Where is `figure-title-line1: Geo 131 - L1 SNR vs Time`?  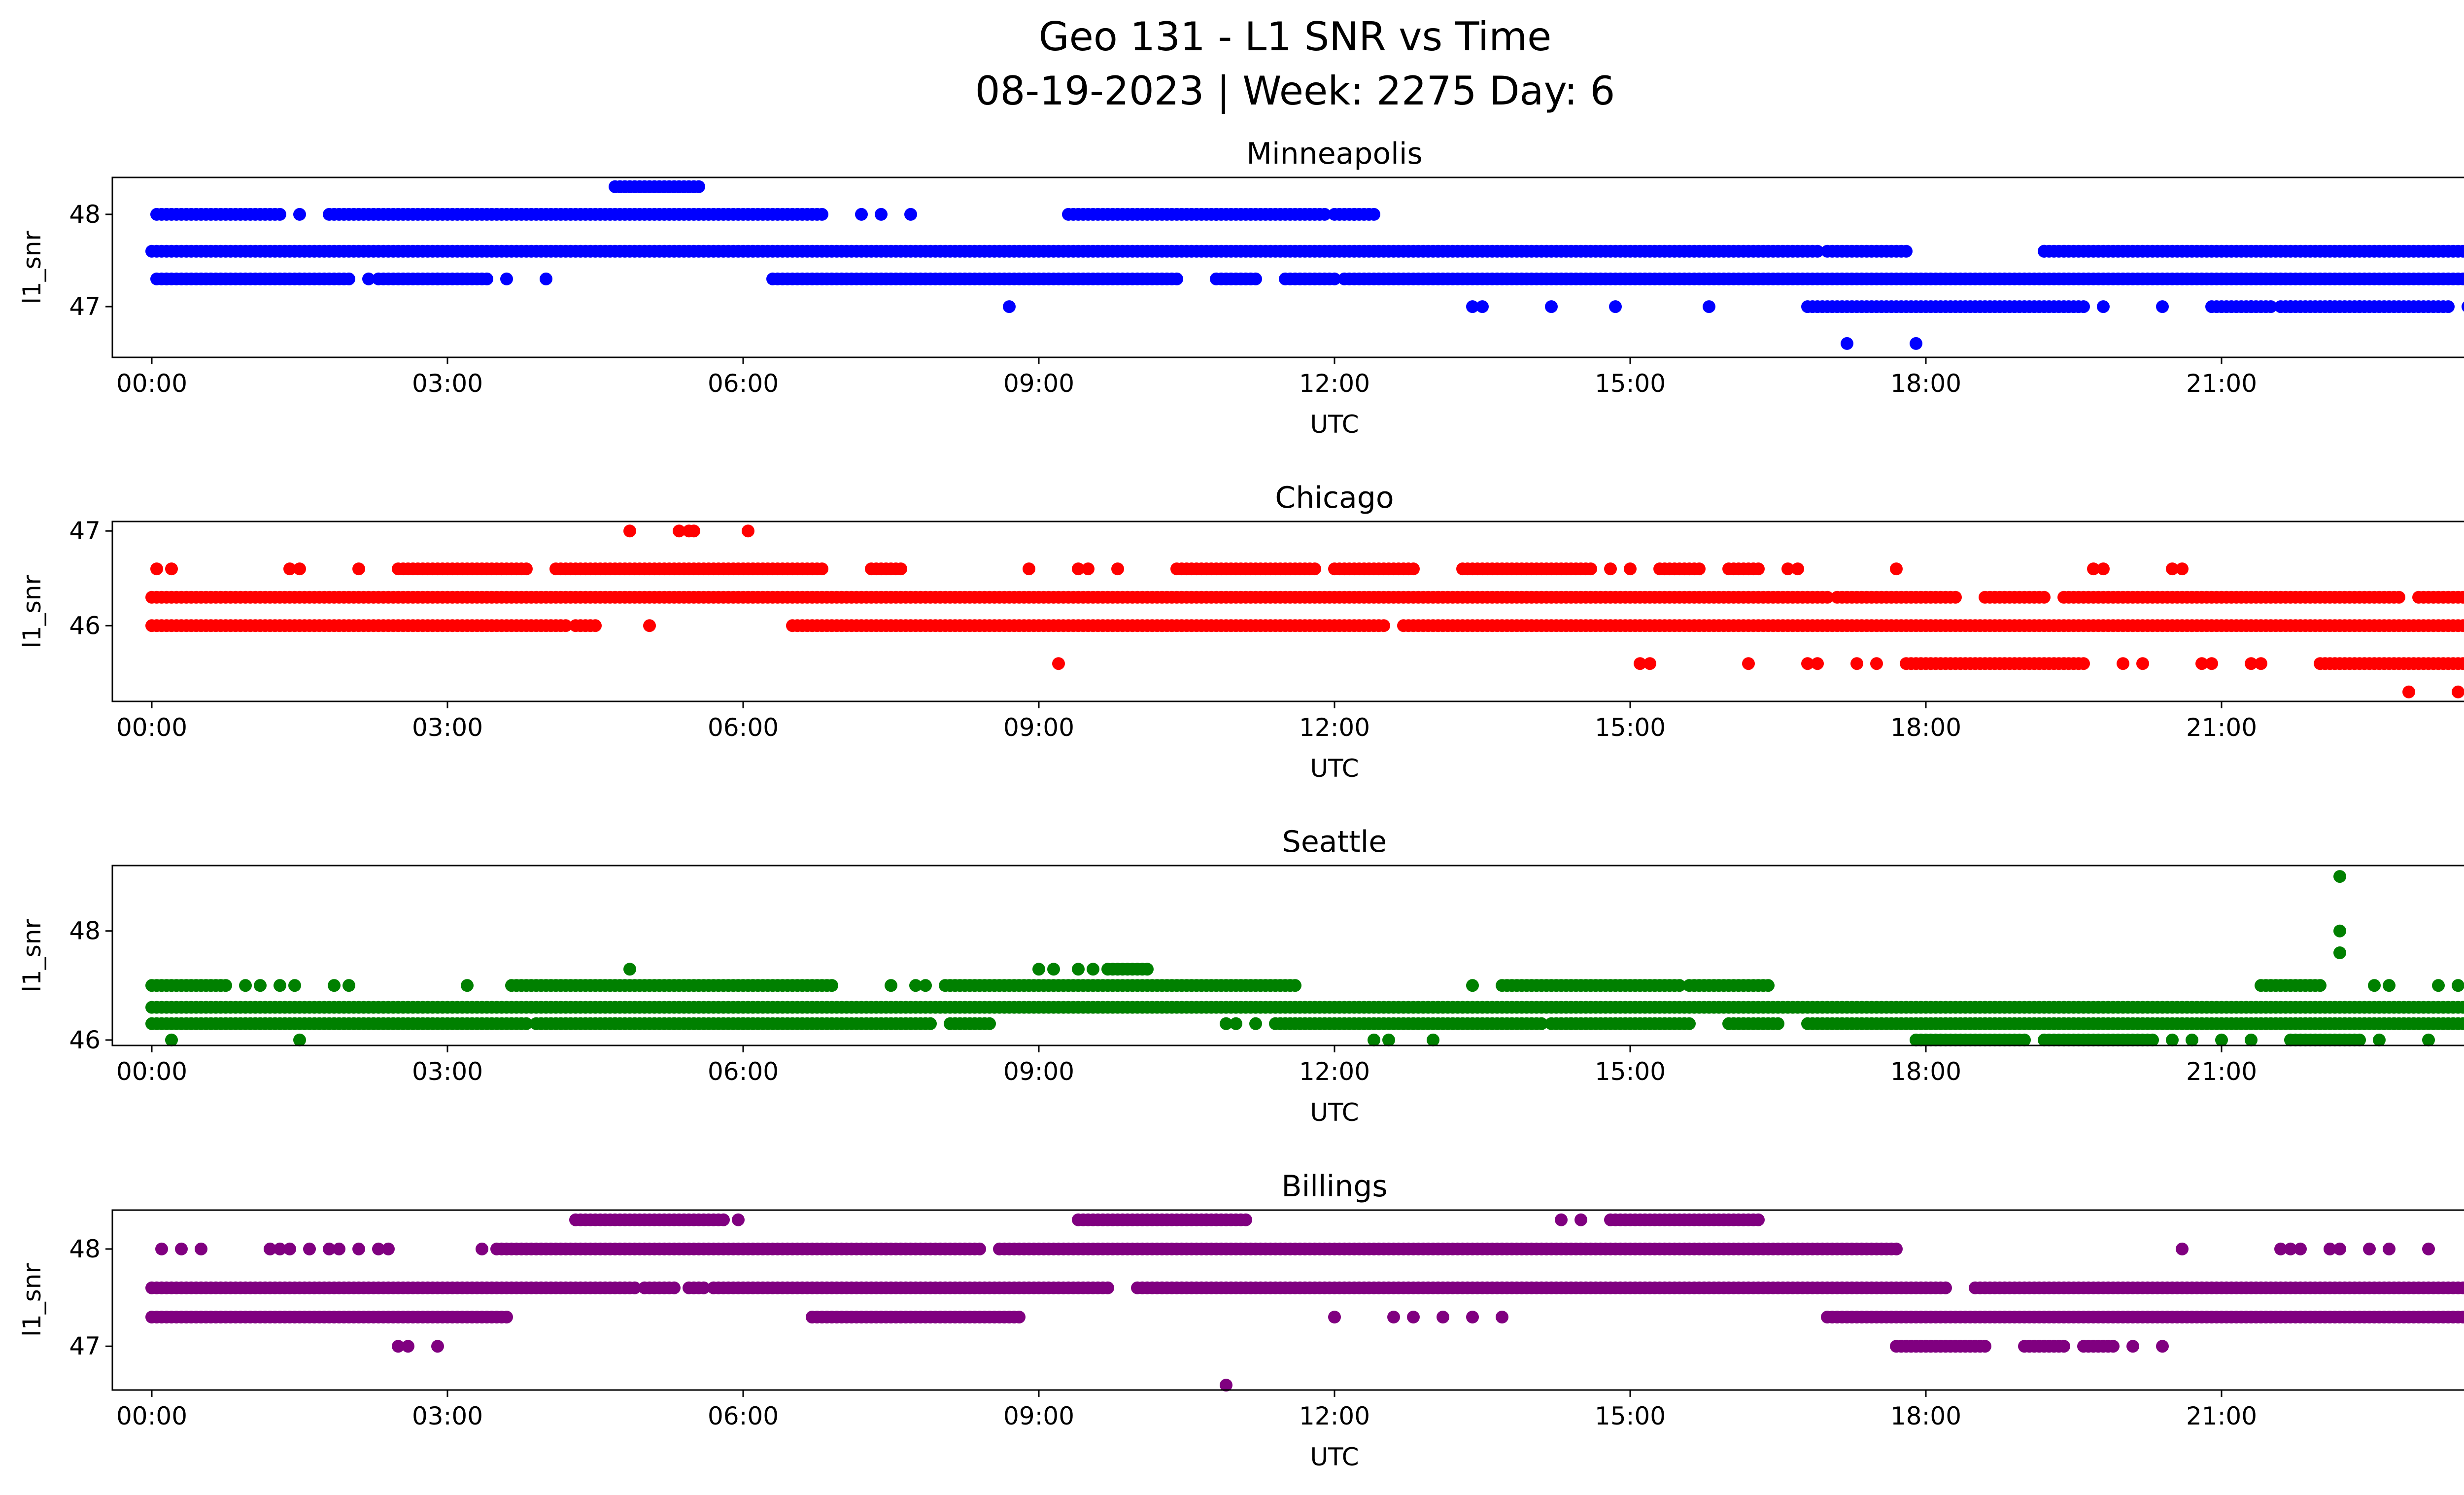 figure-title-line1: Geo 131 - L1 SNR vs Time is located at coordinates (1295, 37).